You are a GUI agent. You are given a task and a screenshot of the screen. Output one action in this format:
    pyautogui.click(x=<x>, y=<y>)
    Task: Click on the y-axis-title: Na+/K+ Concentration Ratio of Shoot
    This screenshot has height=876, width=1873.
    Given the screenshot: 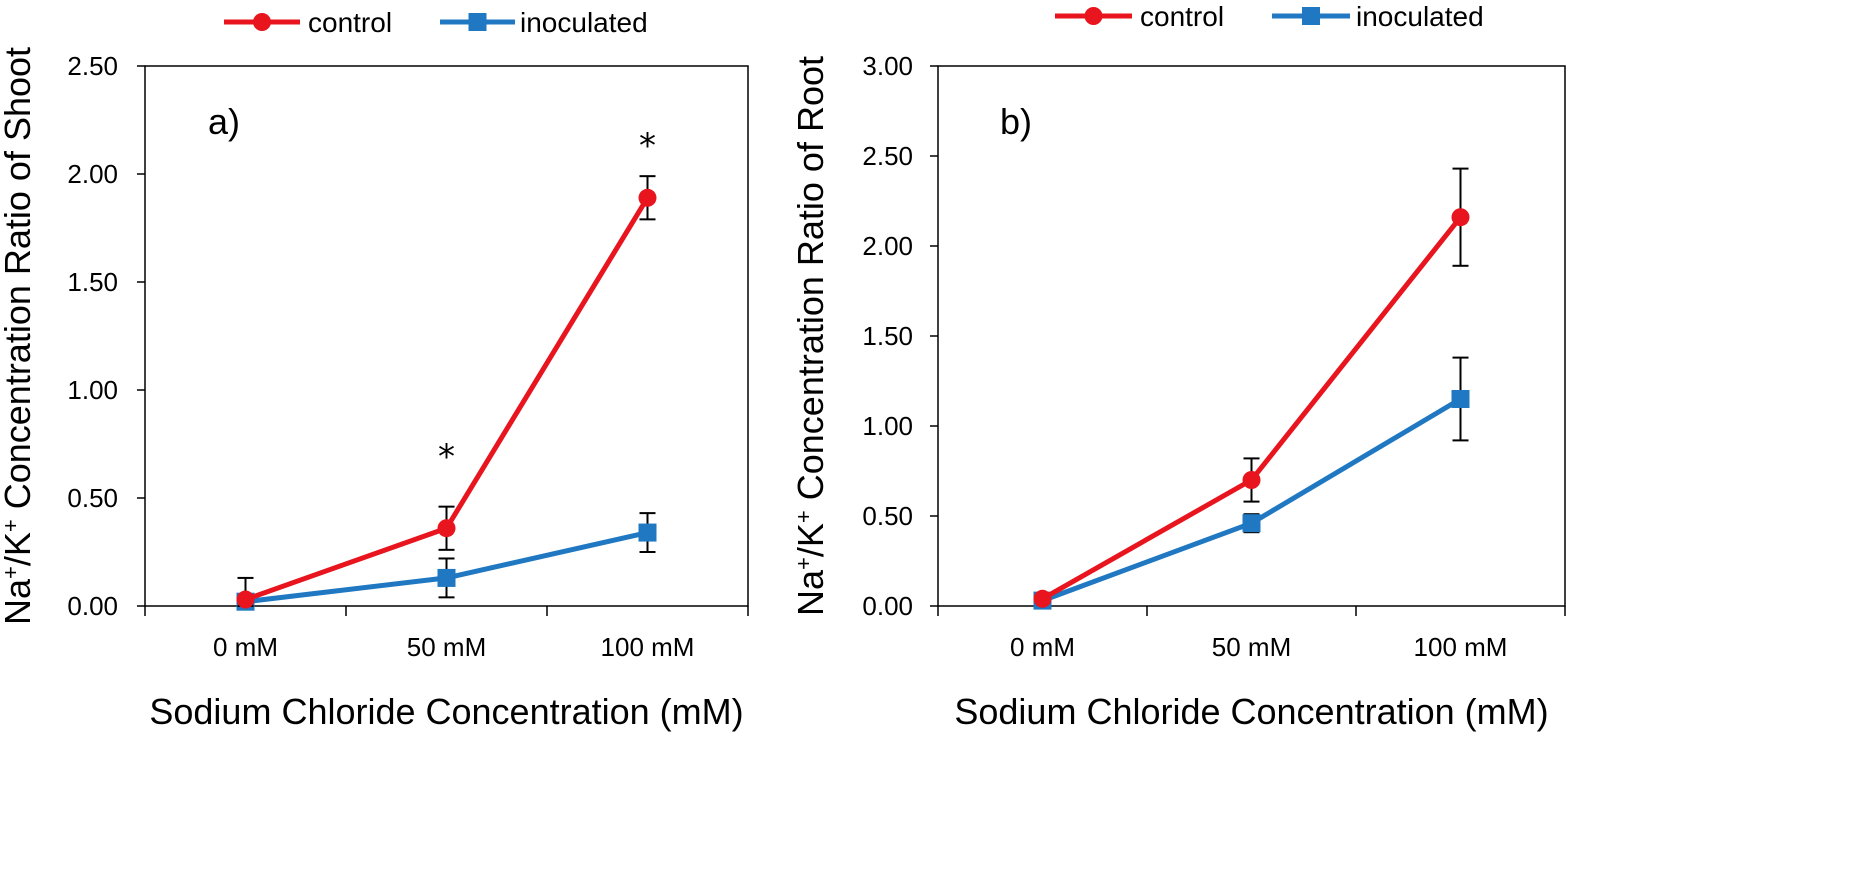 What is the action you would take?
    pyautogui.click(x=19, y=336)
    